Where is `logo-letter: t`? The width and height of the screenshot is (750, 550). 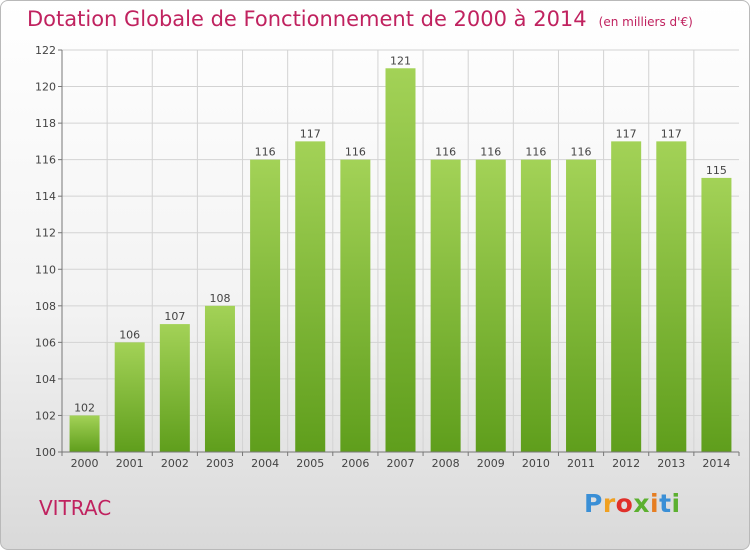
logo-letter: t is located at coordinates (665, 503).